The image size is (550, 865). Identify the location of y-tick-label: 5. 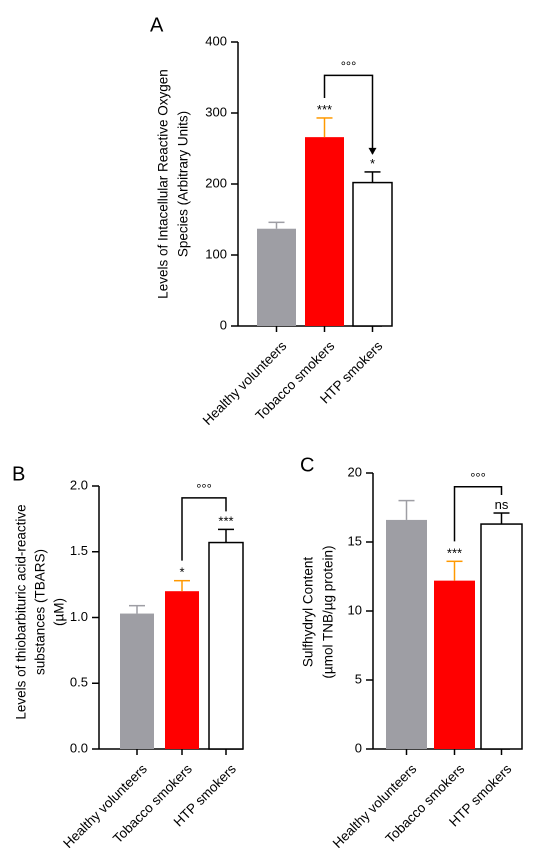
(358, 678).